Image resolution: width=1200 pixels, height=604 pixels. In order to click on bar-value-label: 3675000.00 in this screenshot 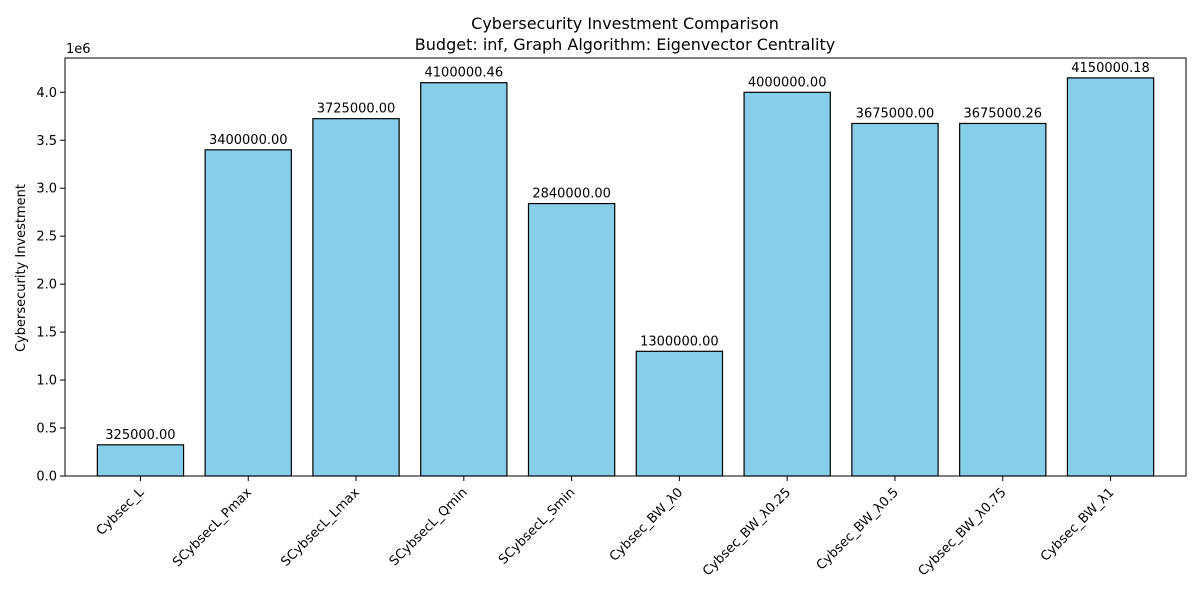, I will do `click(895, 113)`.